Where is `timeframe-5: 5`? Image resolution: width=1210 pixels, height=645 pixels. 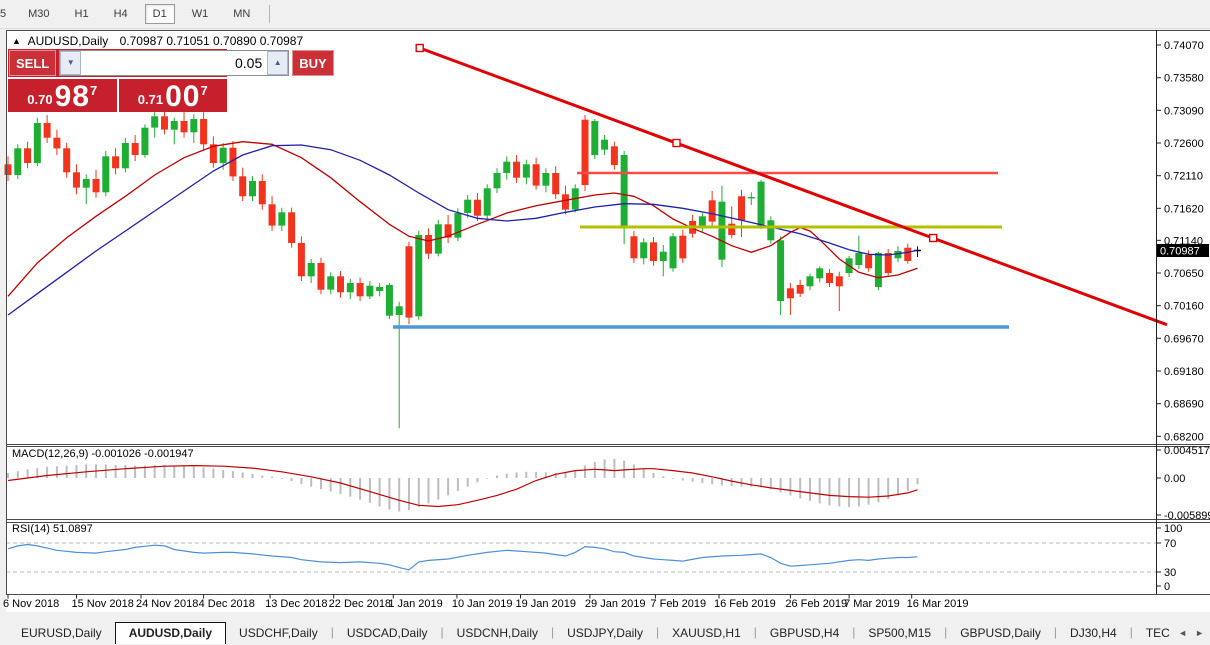
timeframe-5: 5 is located at coordinates (7, 14).